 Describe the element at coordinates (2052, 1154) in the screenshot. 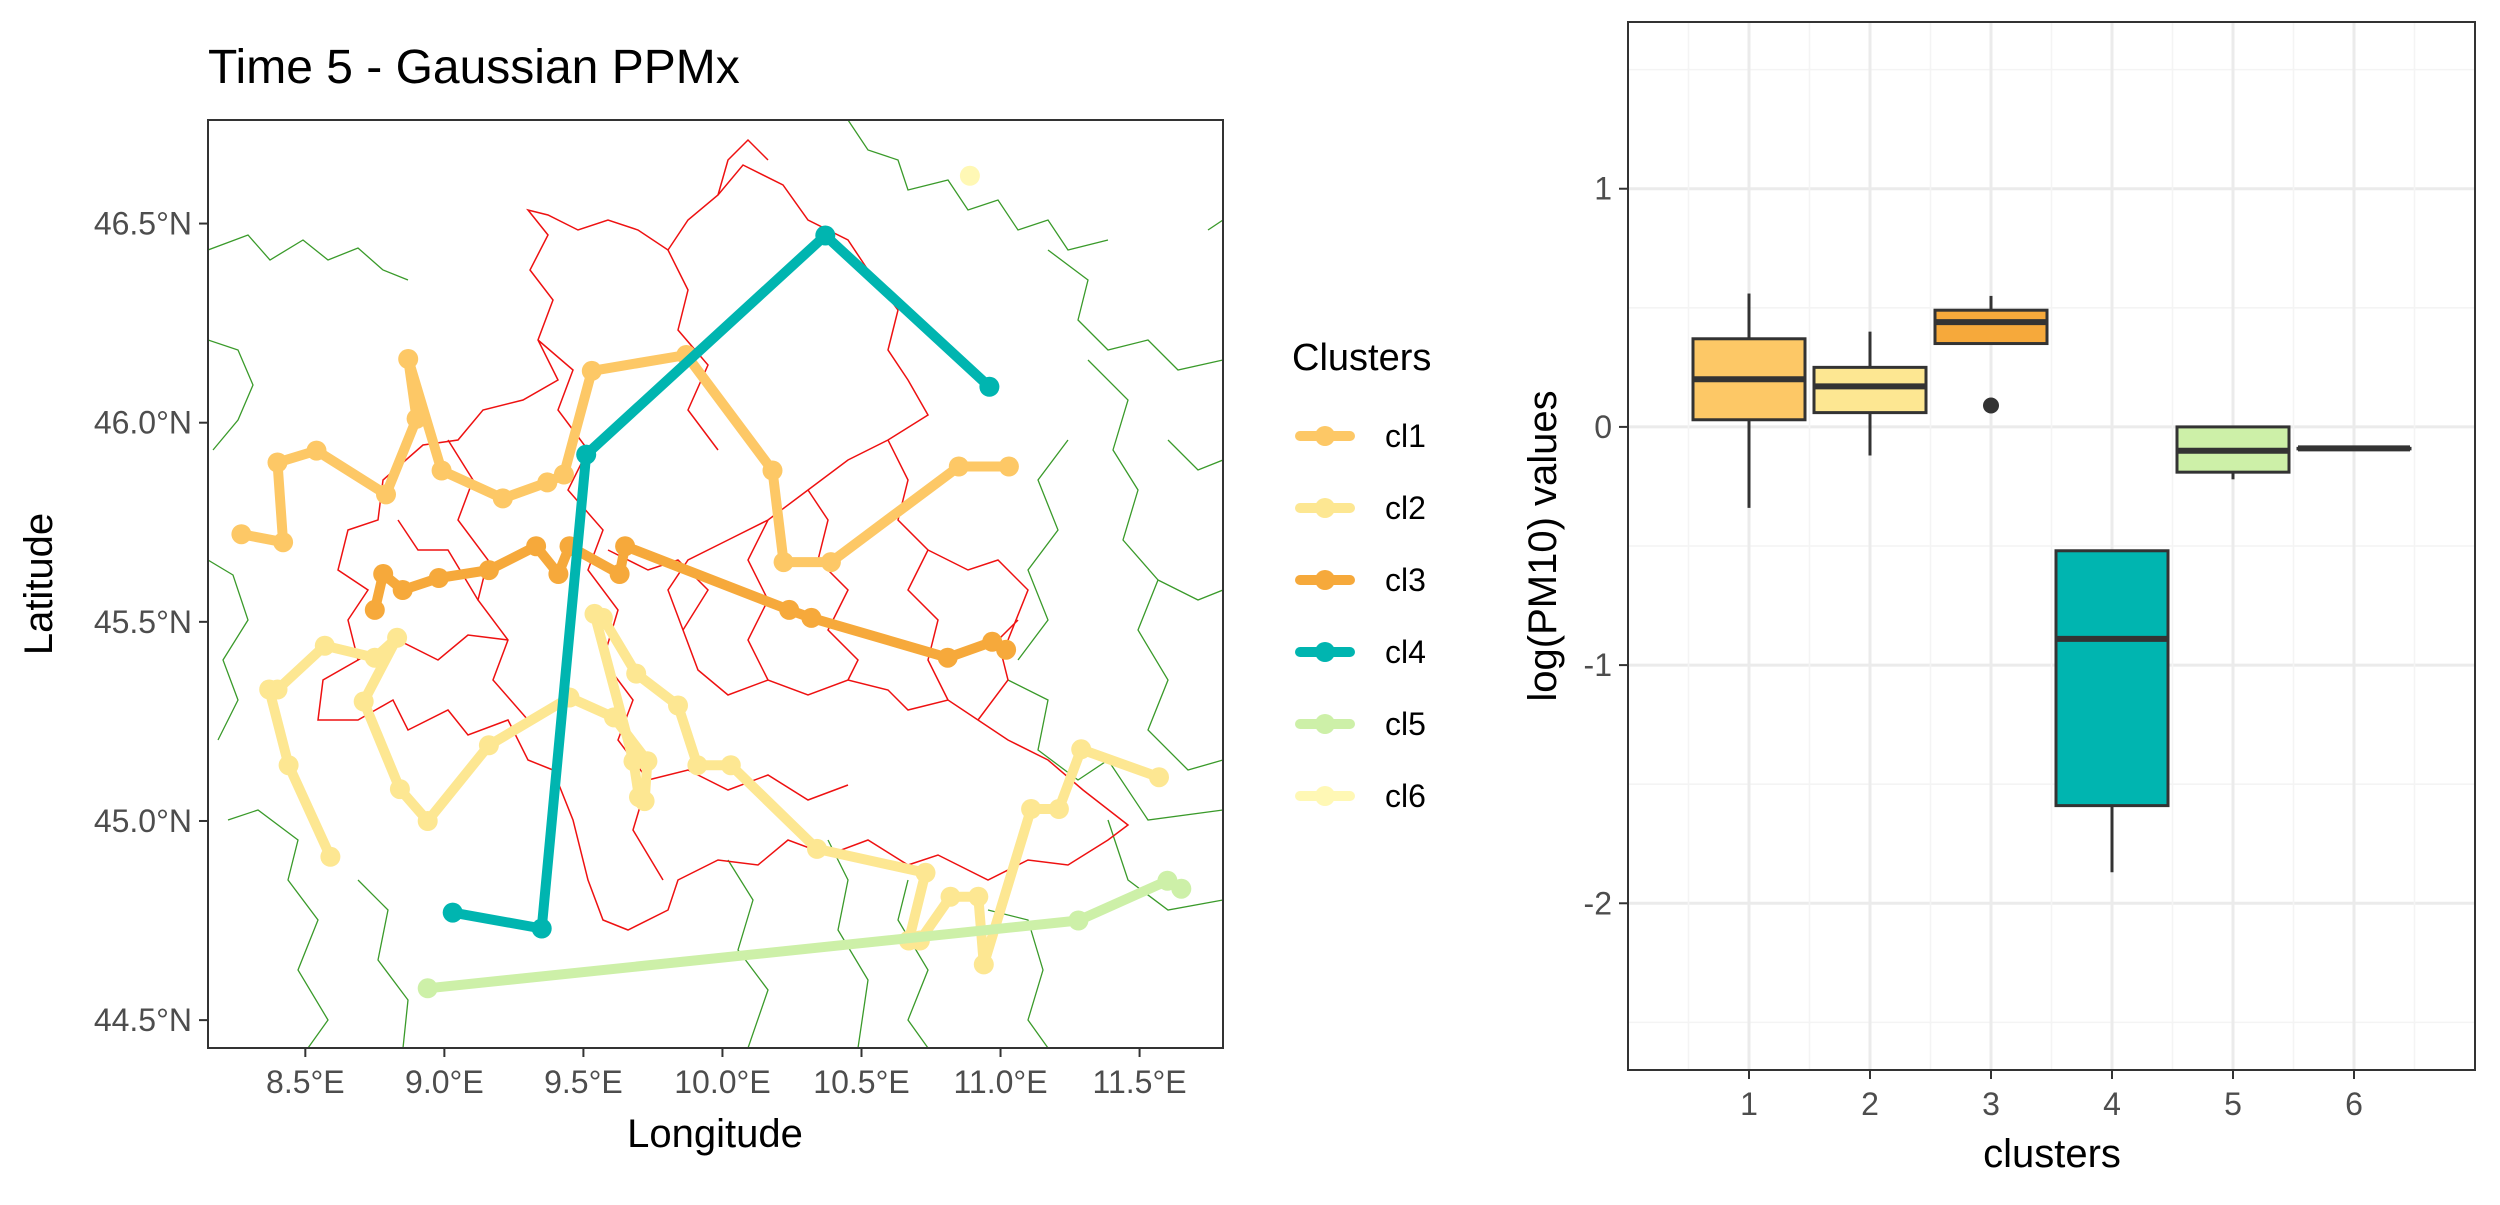

I see `box-x-axis-title: clusters` at that location.